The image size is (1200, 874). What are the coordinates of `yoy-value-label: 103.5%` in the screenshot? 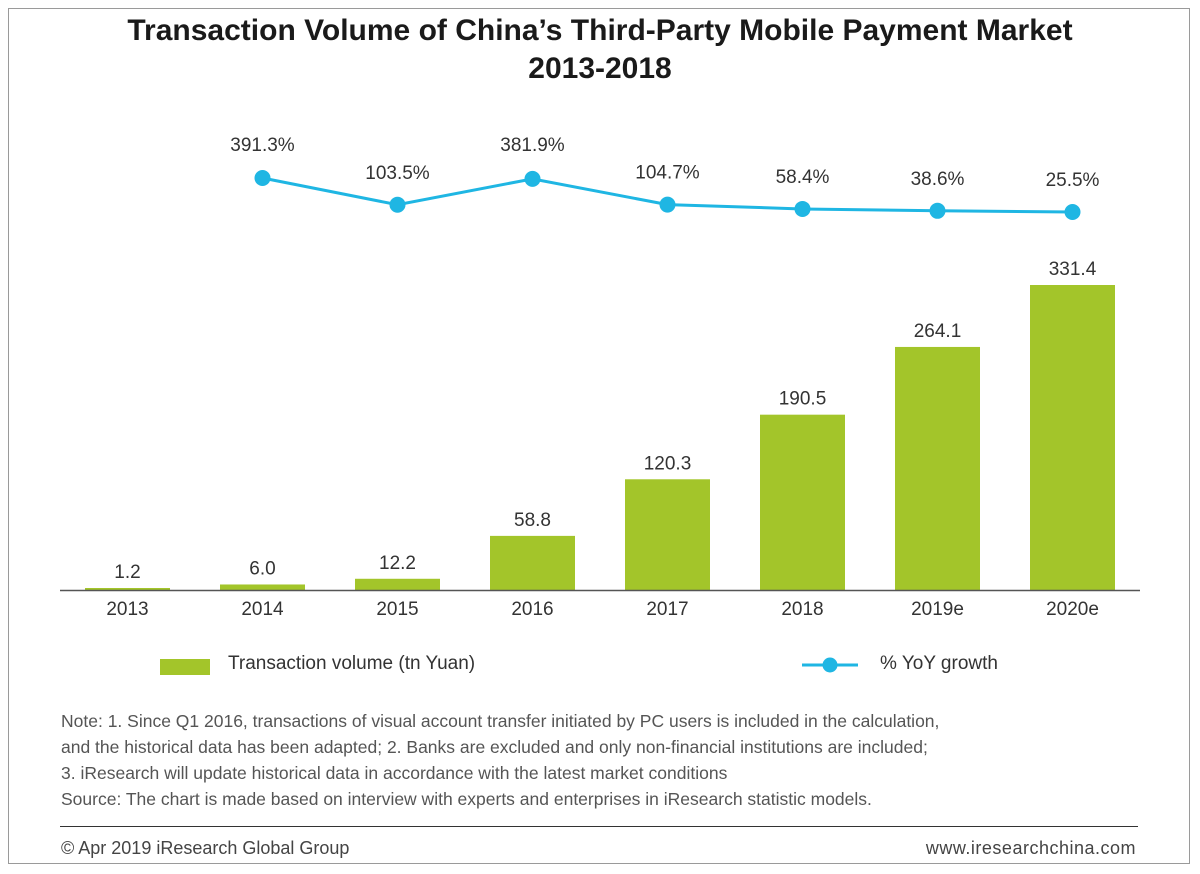 It's located at (397, 173).